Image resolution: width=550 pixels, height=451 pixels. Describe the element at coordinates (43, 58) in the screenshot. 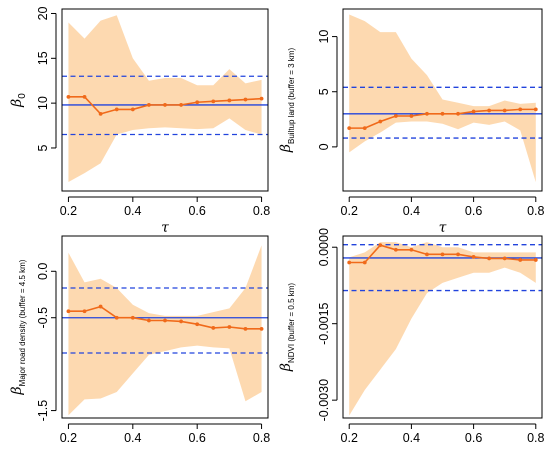

I see `y-tick-label: 15` at that location.